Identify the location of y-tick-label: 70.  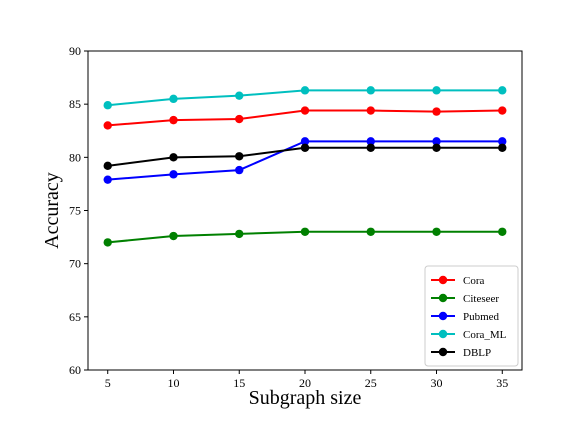
(75, 264).